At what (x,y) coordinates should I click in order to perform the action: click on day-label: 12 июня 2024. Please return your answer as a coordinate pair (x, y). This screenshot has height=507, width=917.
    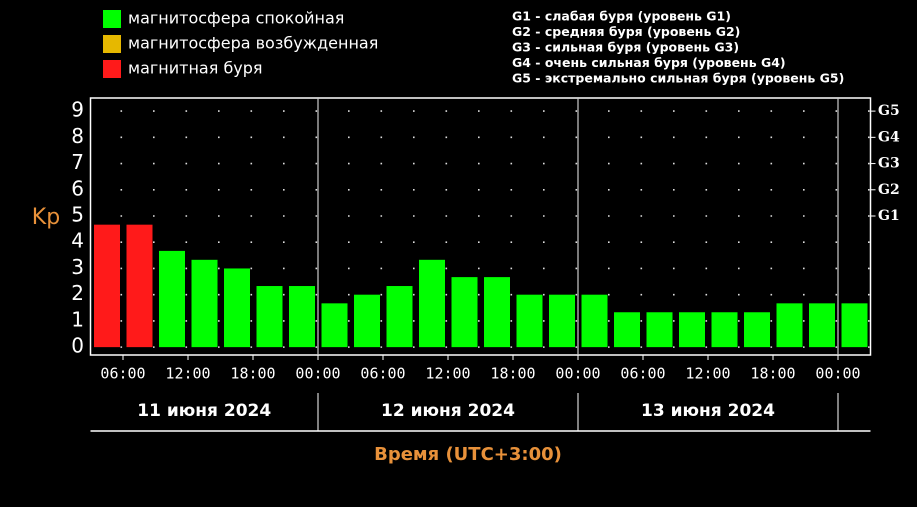
    Looking at the image, I should click on (448, 411).